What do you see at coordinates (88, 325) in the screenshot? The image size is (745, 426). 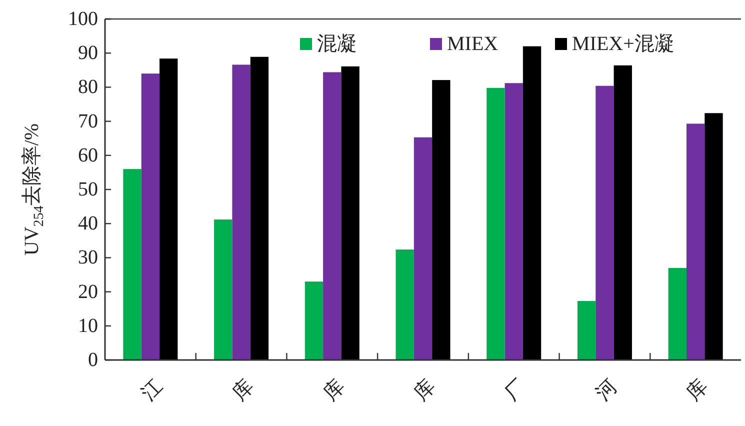 I see `y-tick-label: 10` at bounding box center [88, 325].